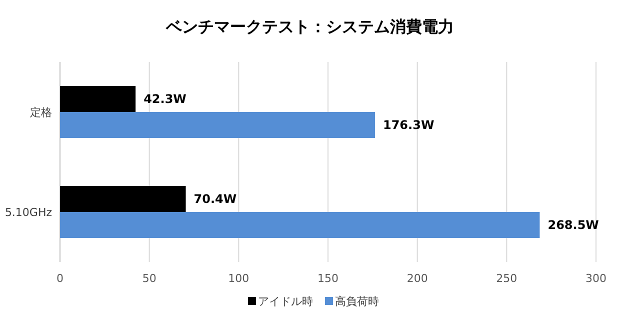 Image resolution: width=620 pixels, height=320 pixels. I want to click on y-tick-label: 5.10GHz, so click(28, 212).